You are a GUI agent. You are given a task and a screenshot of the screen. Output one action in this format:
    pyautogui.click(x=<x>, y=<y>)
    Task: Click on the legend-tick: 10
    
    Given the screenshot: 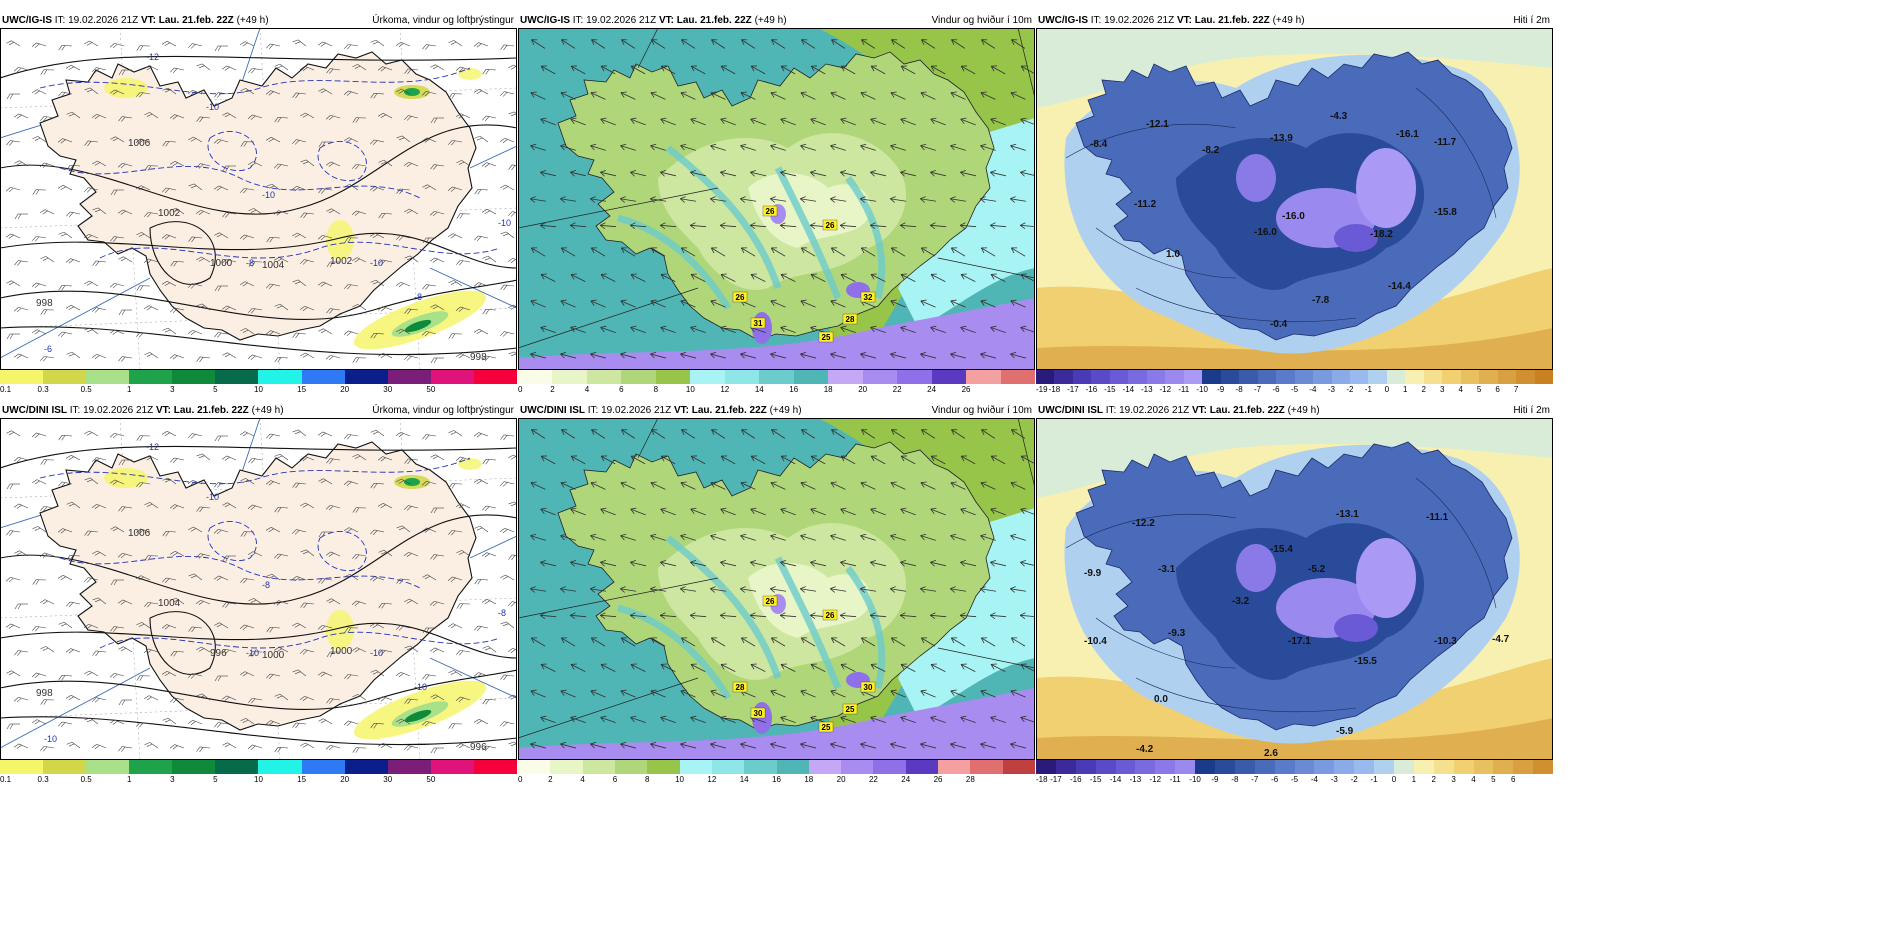 What is the action you would take?
    pyautogui.click(x=680, y=779)
    